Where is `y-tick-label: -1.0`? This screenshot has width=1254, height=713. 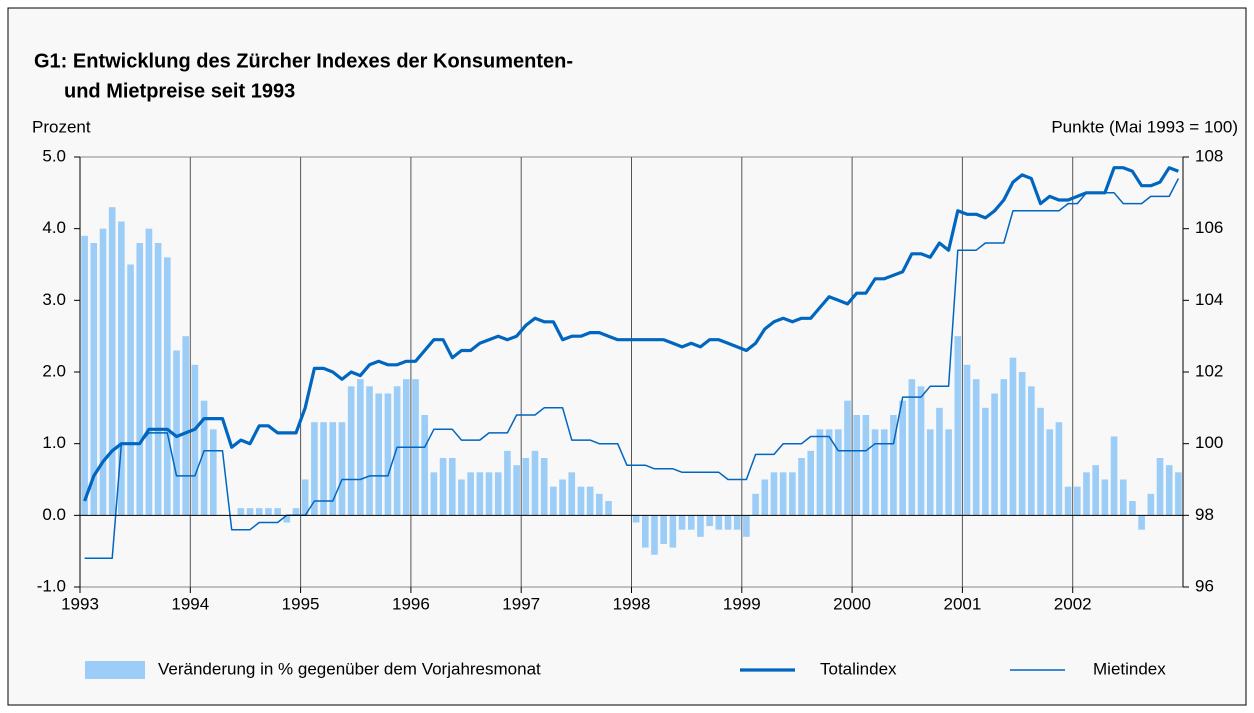 y-tick-label: -1.0 is located at coordinates (51, 585).